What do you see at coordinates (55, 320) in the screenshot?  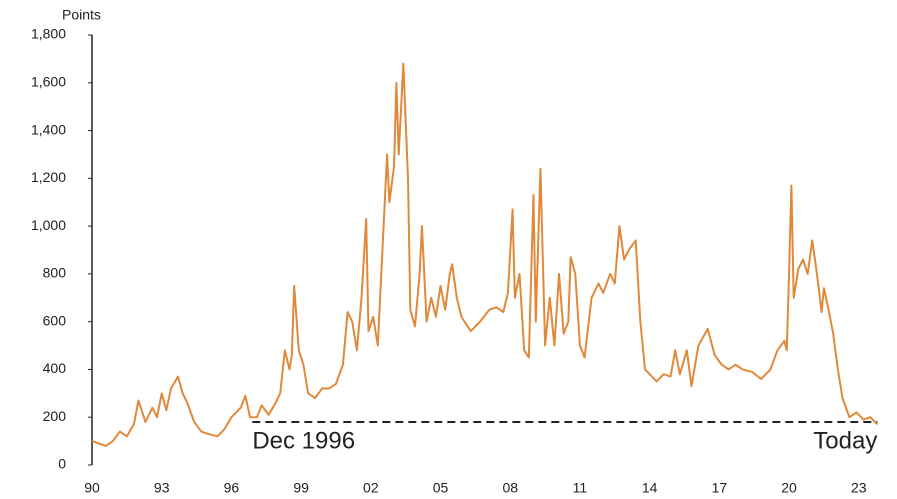 I see `y-tick-label: 600` at bounding box center [55, 320].